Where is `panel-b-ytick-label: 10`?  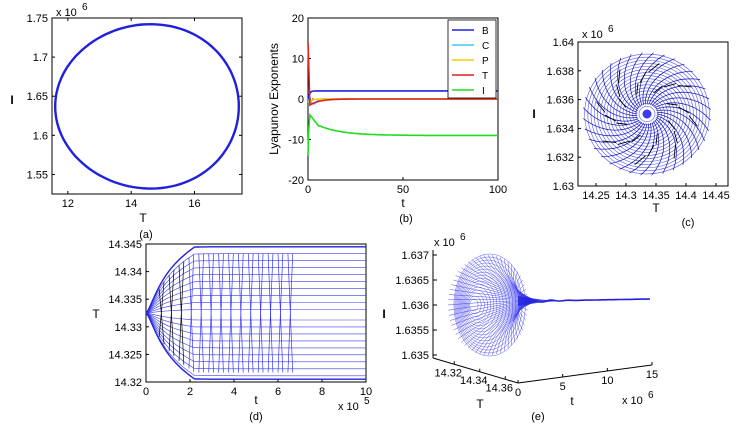
panel-b-ytick-label: 10 is located at coordinates (298, 60).